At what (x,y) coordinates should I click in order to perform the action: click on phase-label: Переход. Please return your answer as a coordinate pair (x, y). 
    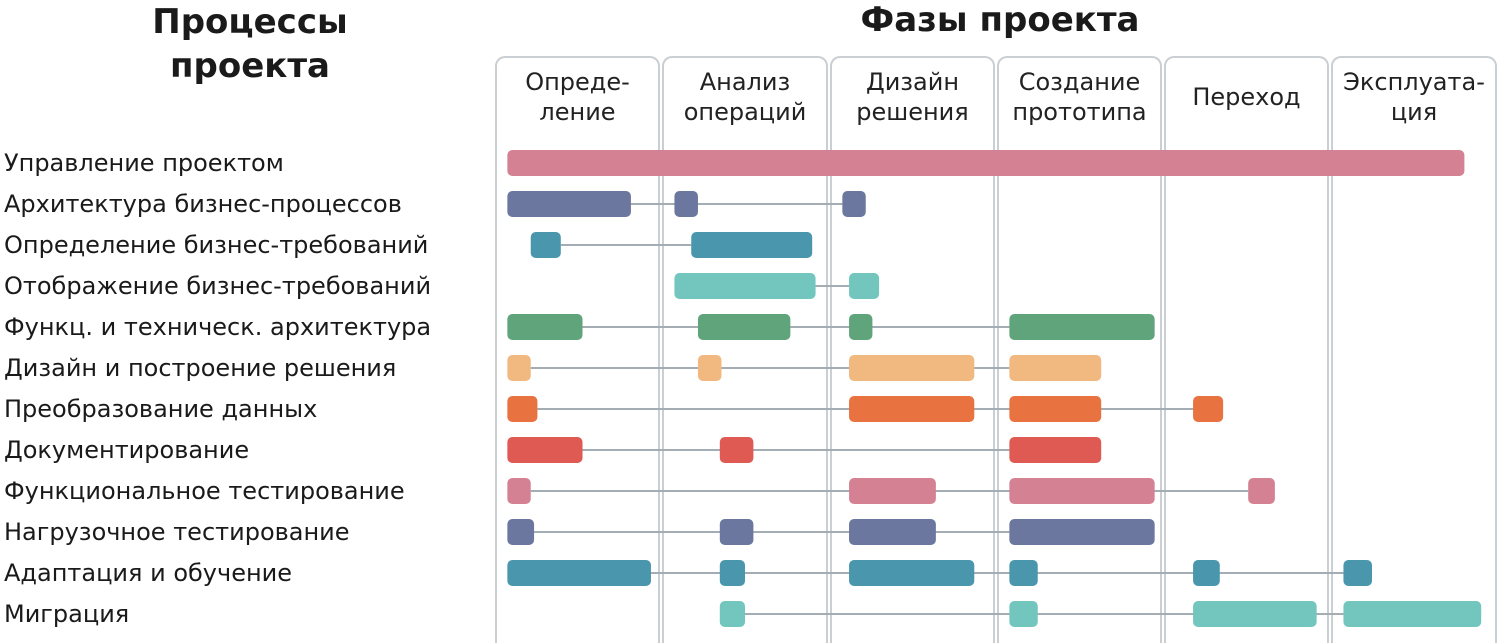
    Looking at the image, I should click on (1246, 97).